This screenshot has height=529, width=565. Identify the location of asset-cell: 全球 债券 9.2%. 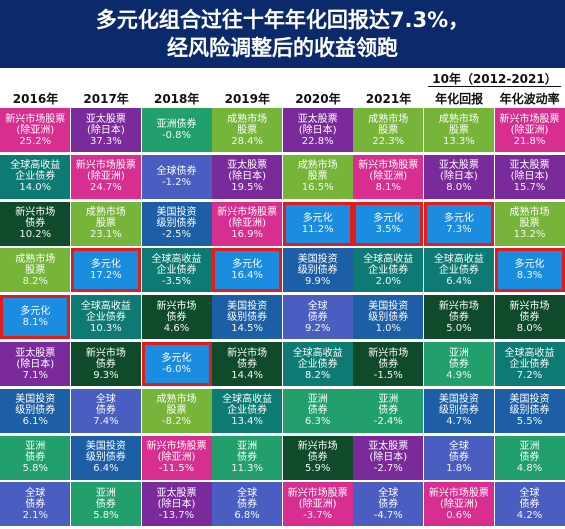
(317, 317).